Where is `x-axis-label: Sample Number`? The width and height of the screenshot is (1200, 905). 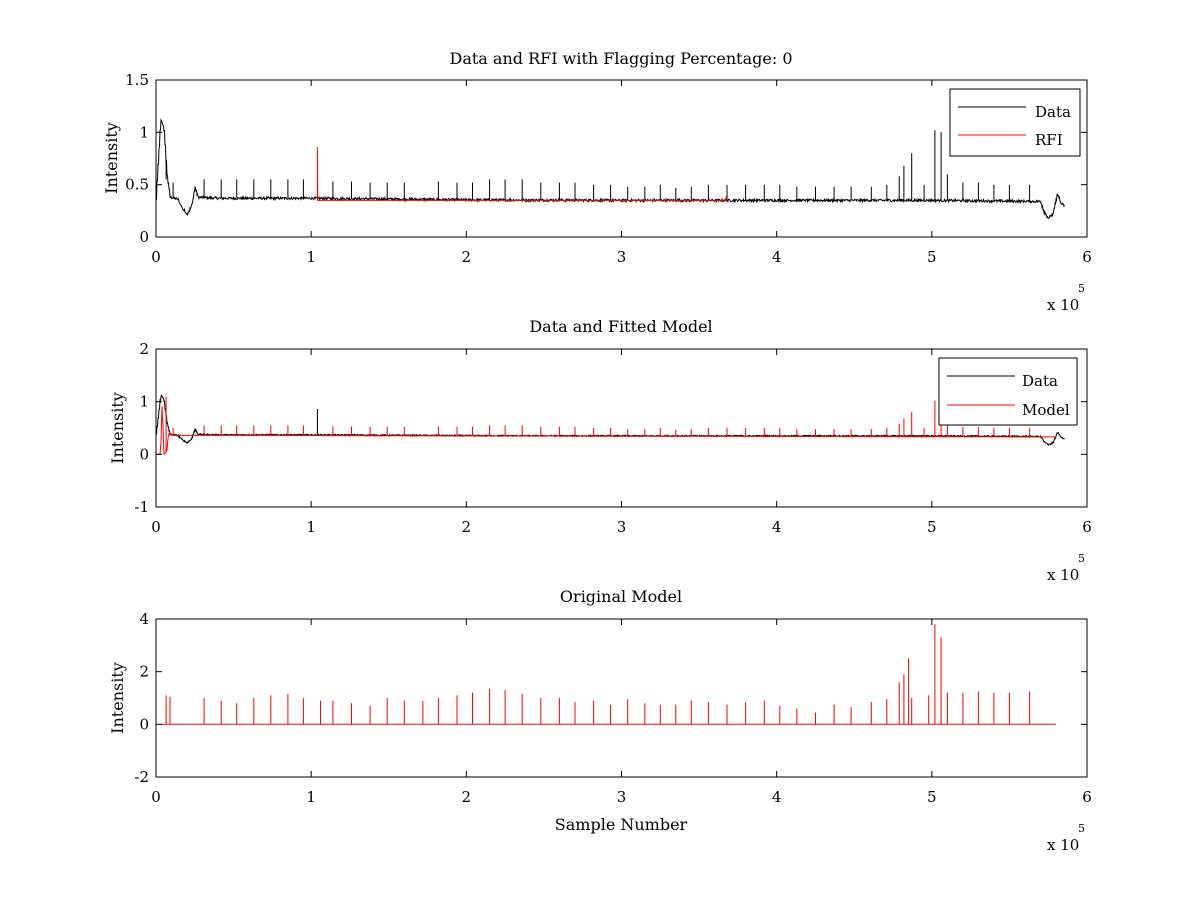 x-axis-label: Sample Number is located at coordinates (621, 824).